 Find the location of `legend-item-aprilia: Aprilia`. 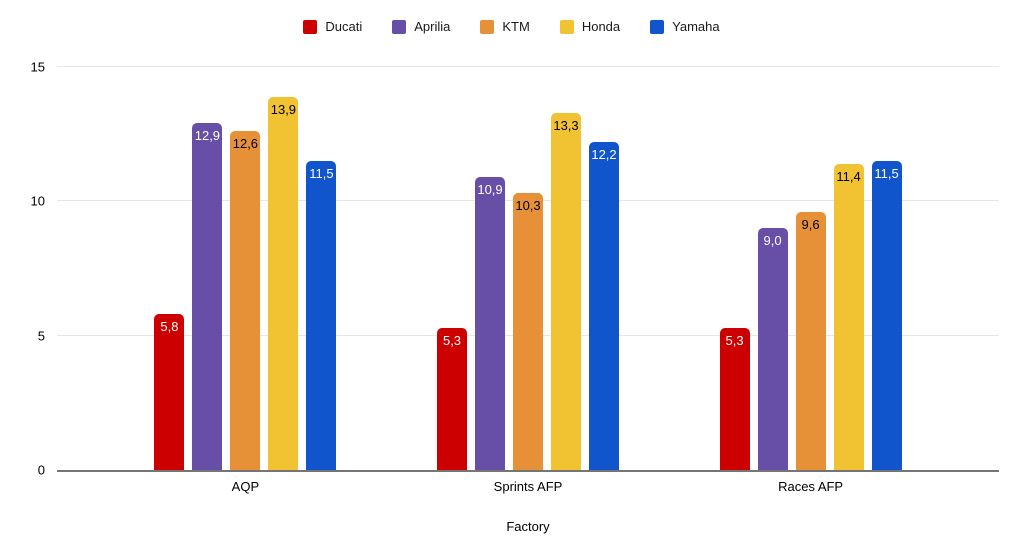

legend-item-aprilia: Aprilia is located at coordinates (421, 27).